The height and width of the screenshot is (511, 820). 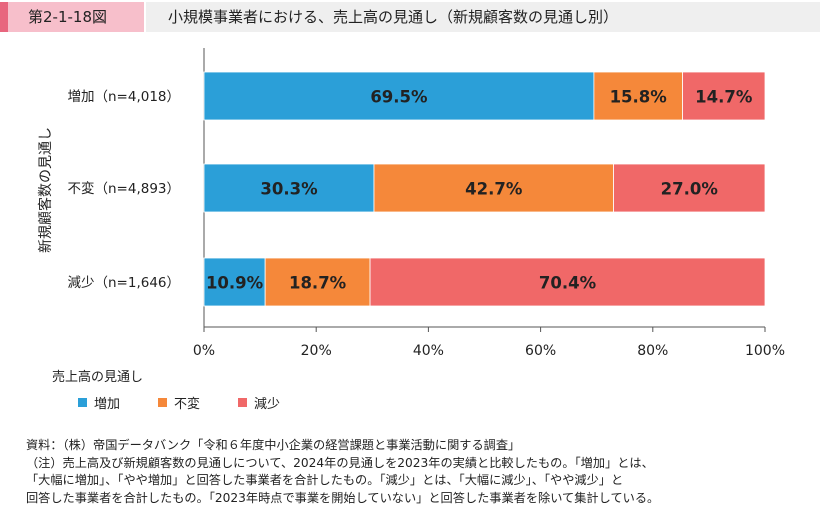 What do you see at coordinates (316, 351) in the screenshot?
I see `x-tick-label: 20%` at bounding box center [316, 351].